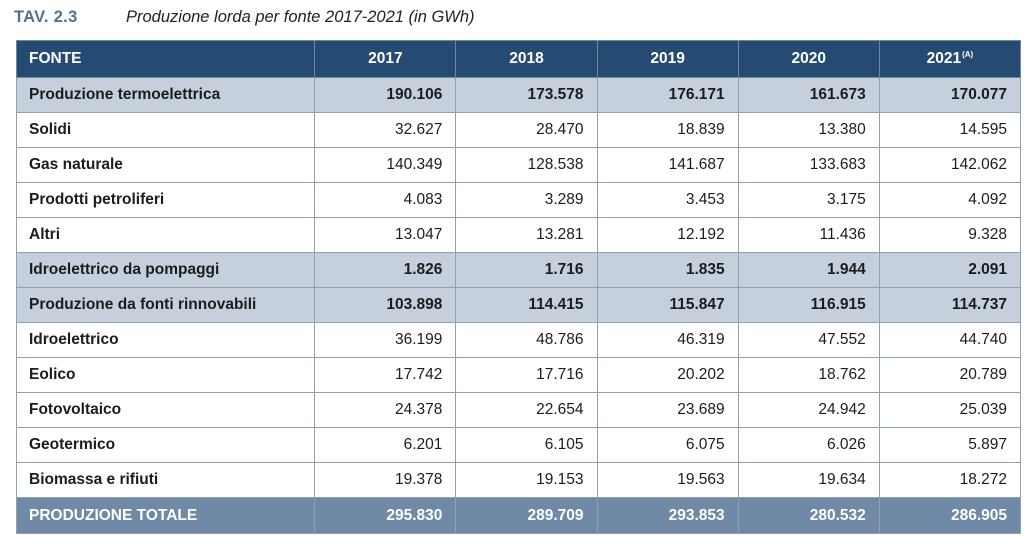 The image size is (1024, 549). What do you see at coordinates (385, 375) in the screenshot?
I see `cell-value: 17.742` at bounding box center [385, 375].